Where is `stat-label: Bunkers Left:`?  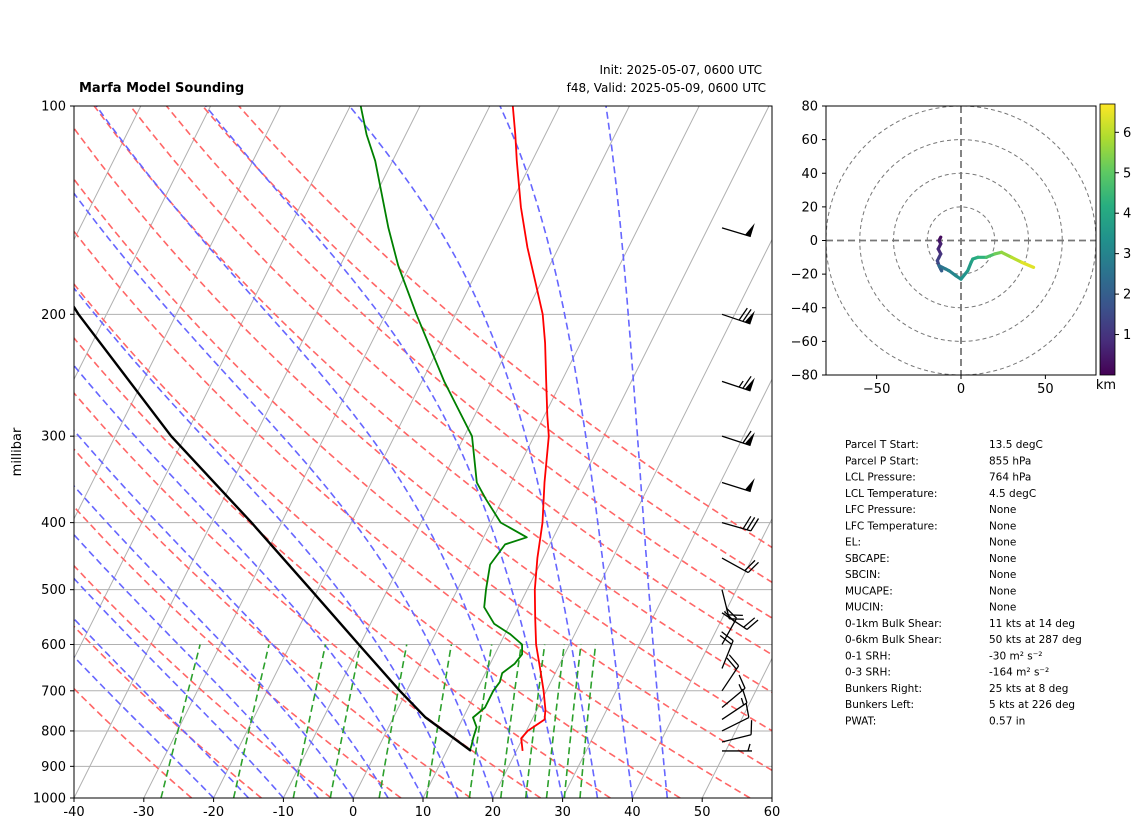 stat-label: Bunkers Left: is located at coordinates (879, 705).